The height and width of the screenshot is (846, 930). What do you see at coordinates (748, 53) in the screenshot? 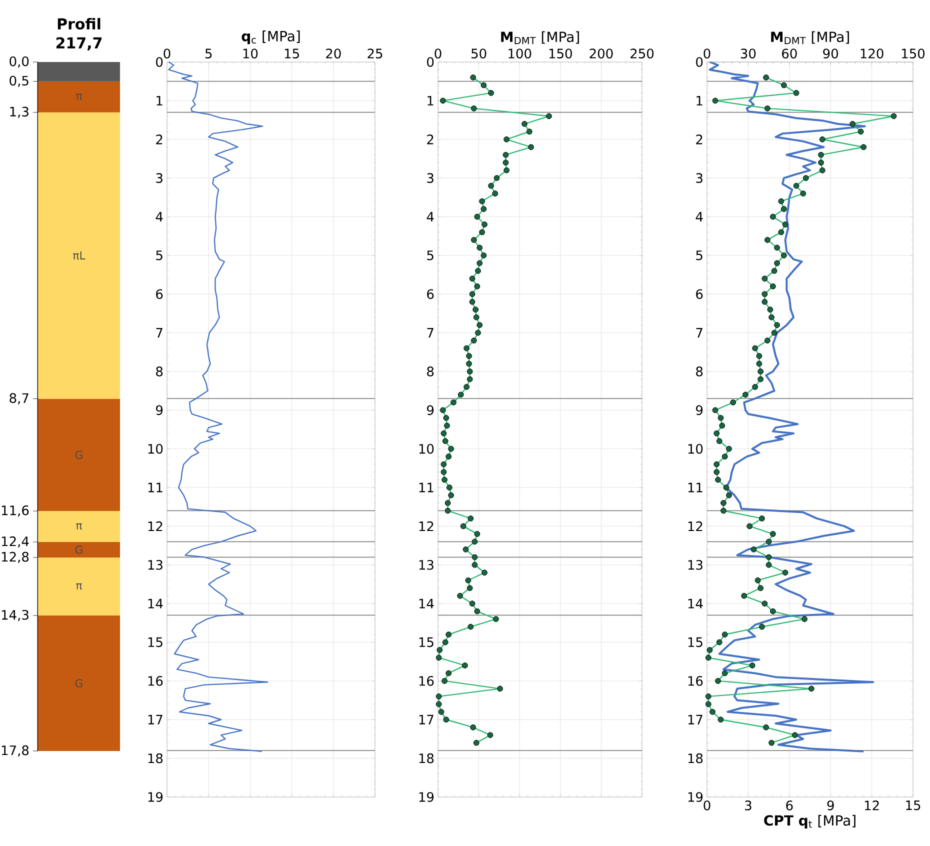
I see `x2-tick-label: 30` at bounding box center [748, 53].